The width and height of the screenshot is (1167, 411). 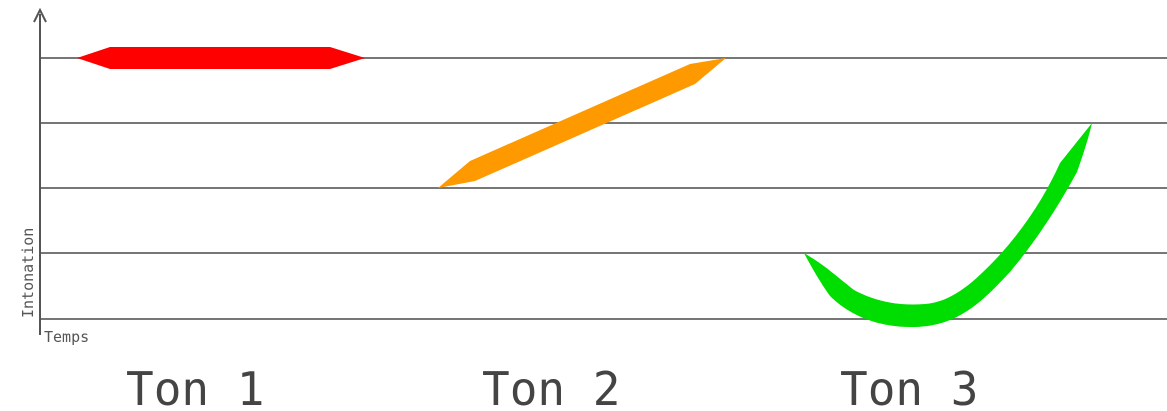 What do you see at coordinates (195, 386) in the screenshot?
I see `tone-1-label: Ton 1` at bounding box center [195, 386].